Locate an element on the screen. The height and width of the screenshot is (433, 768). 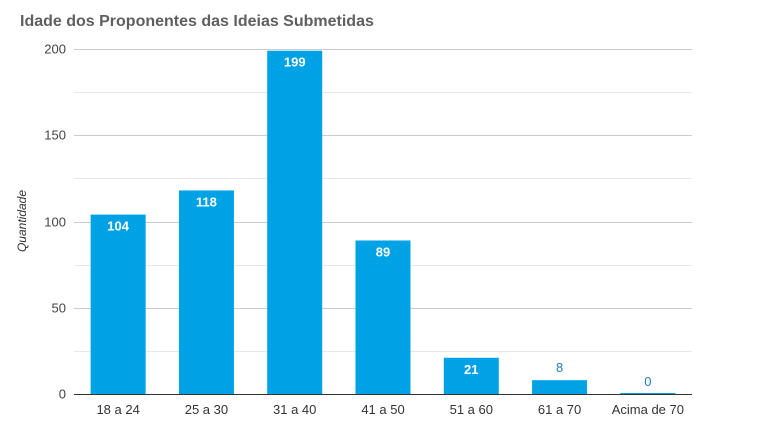
y-tick-label: 200 is located at coordinates (55, 49).